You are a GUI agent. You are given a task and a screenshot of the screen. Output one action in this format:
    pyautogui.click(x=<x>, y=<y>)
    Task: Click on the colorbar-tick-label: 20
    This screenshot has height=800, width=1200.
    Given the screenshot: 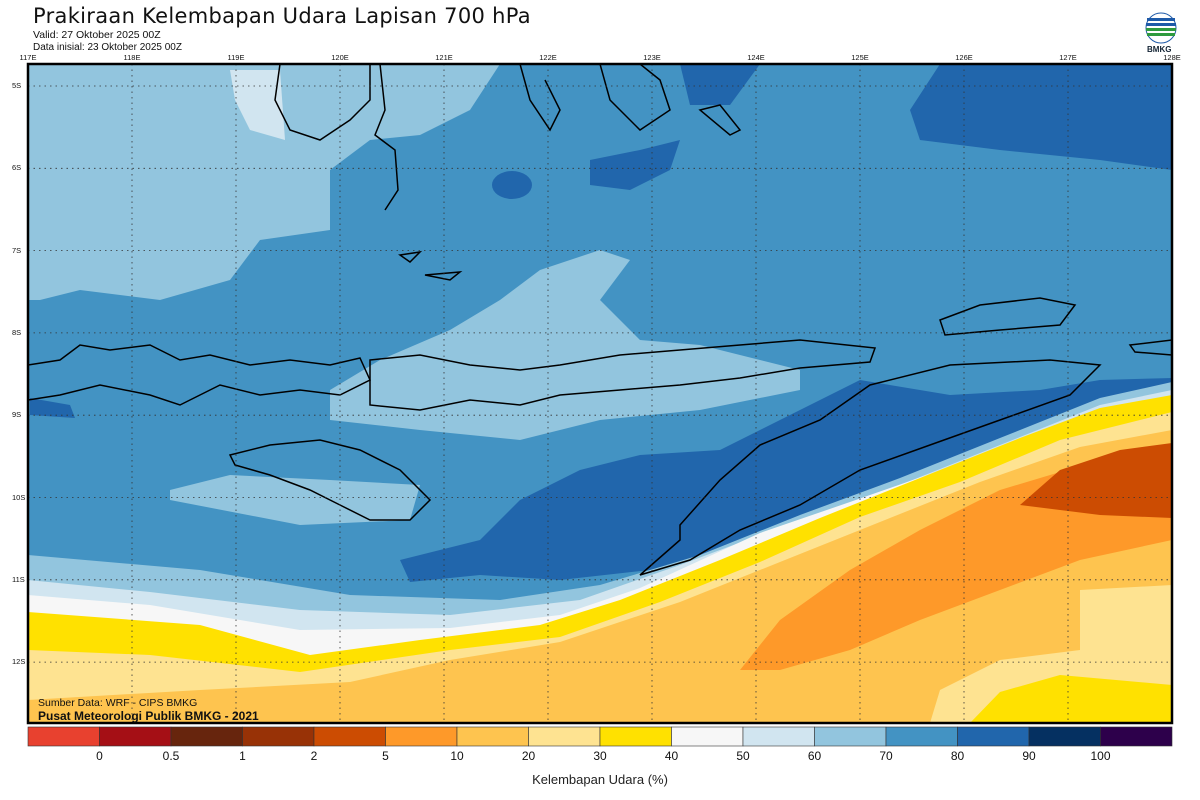 What is the action you would take?
    pyautogui.click(x=528, y=756)
    